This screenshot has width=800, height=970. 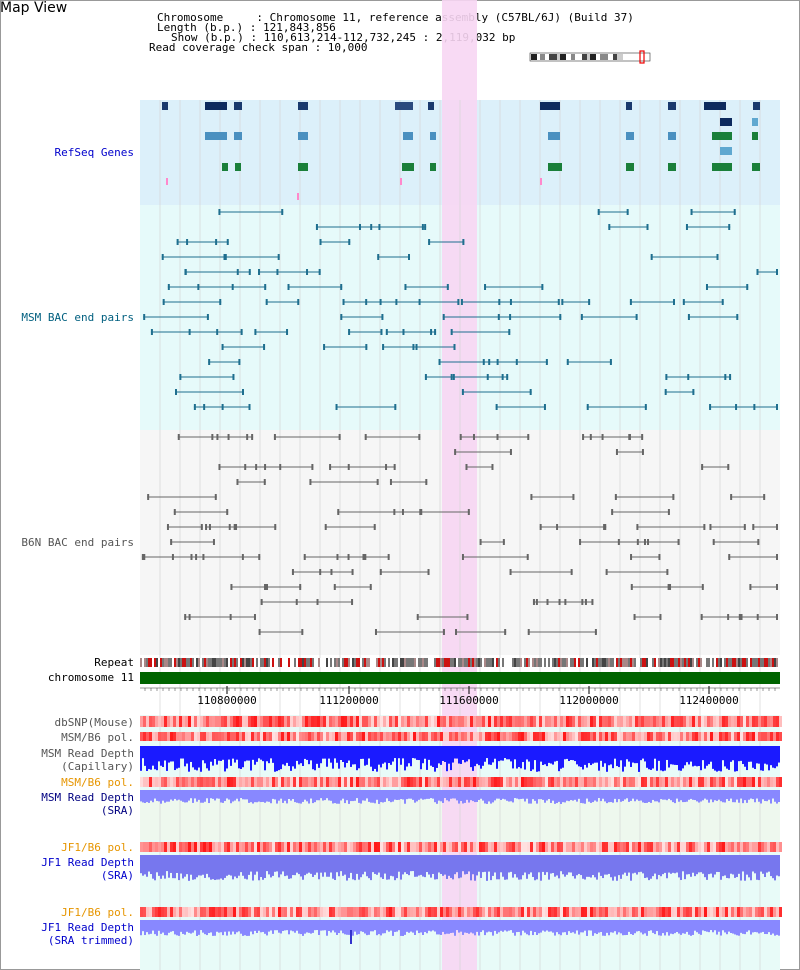 What do you see at coordinates (87, 862) in the screenshot?
I see `jf1-read-depth-label: JF1 Read Depth` at bounding box center [87, 862].